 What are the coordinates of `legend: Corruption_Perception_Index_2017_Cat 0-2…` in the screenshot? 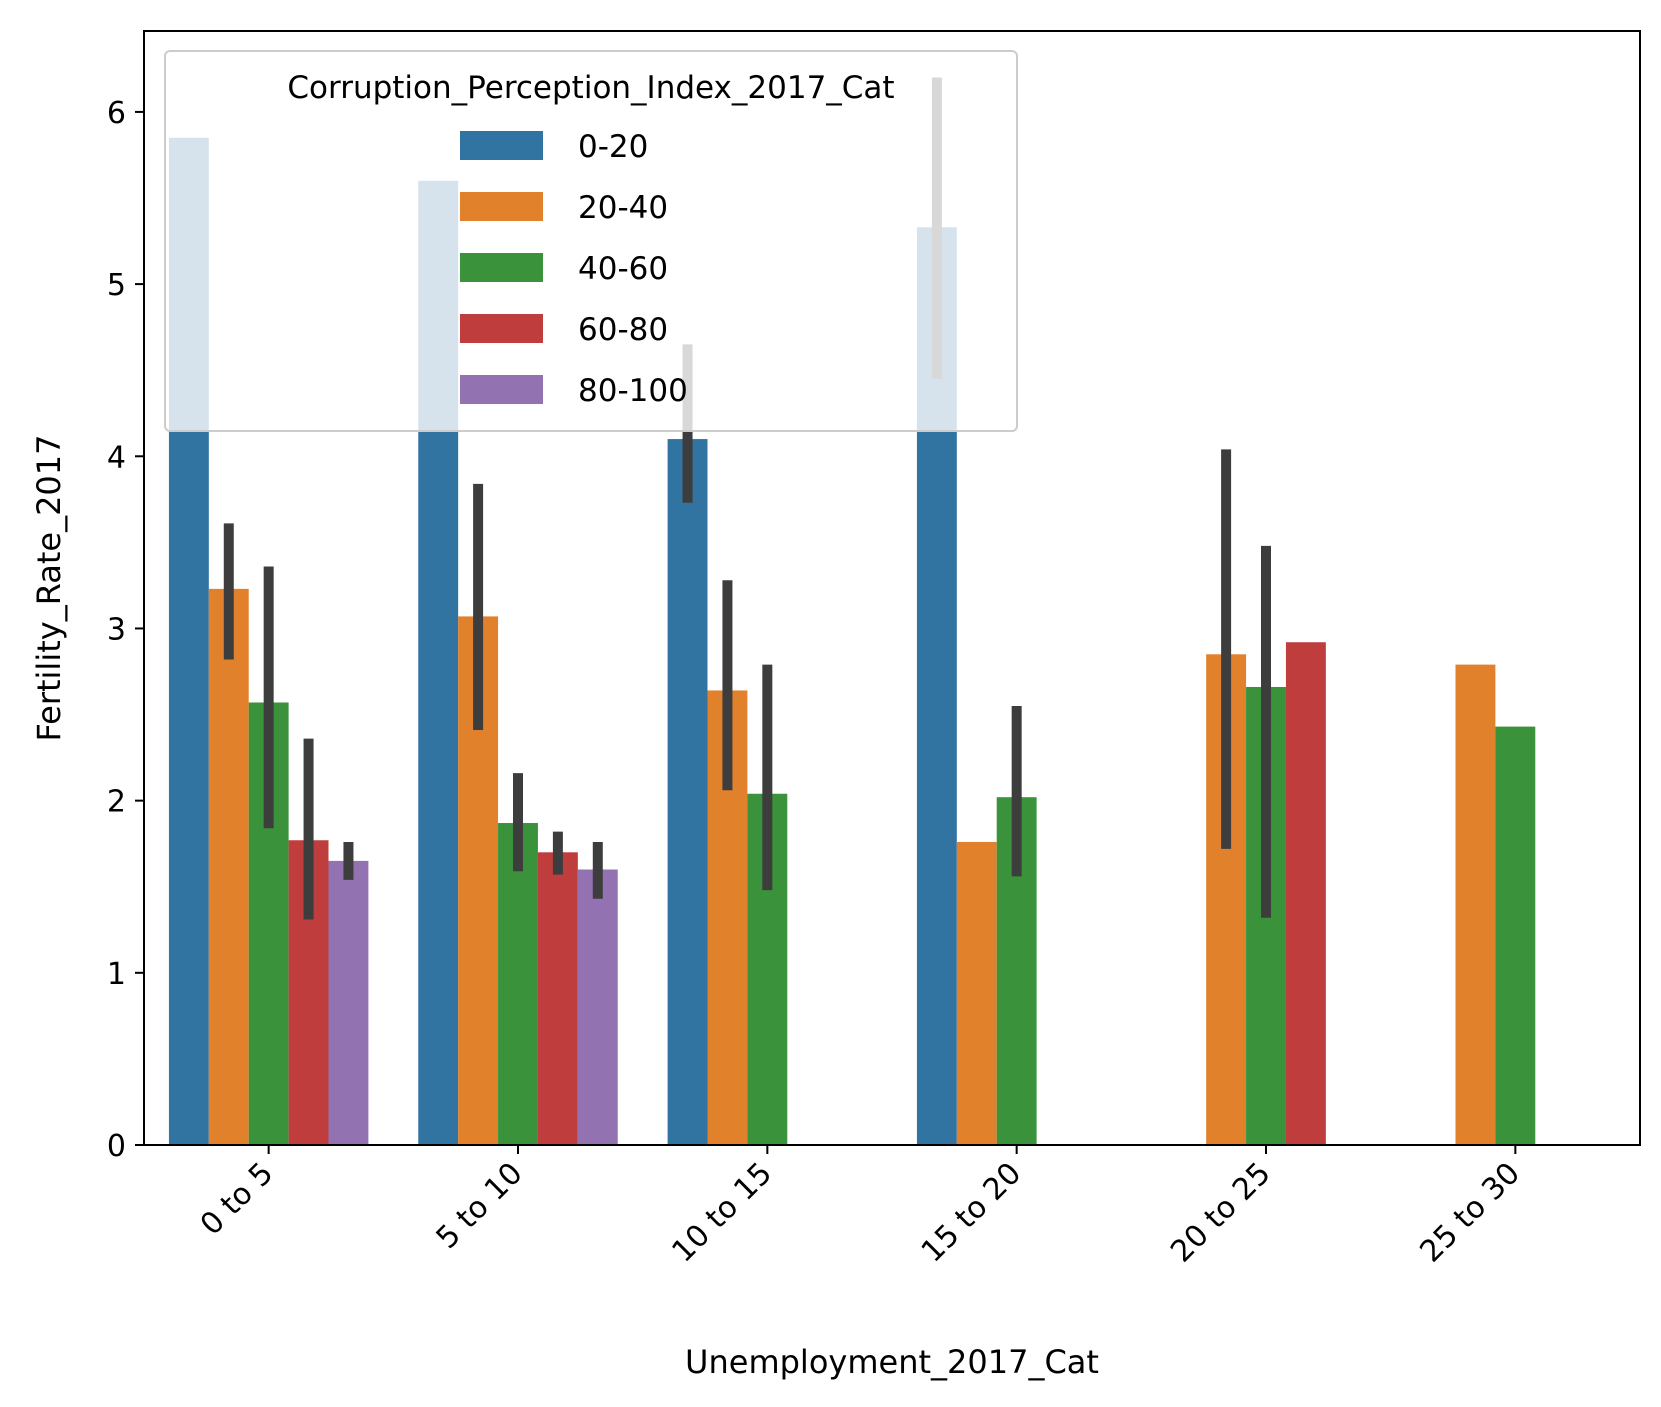 It's located at (591, 241).